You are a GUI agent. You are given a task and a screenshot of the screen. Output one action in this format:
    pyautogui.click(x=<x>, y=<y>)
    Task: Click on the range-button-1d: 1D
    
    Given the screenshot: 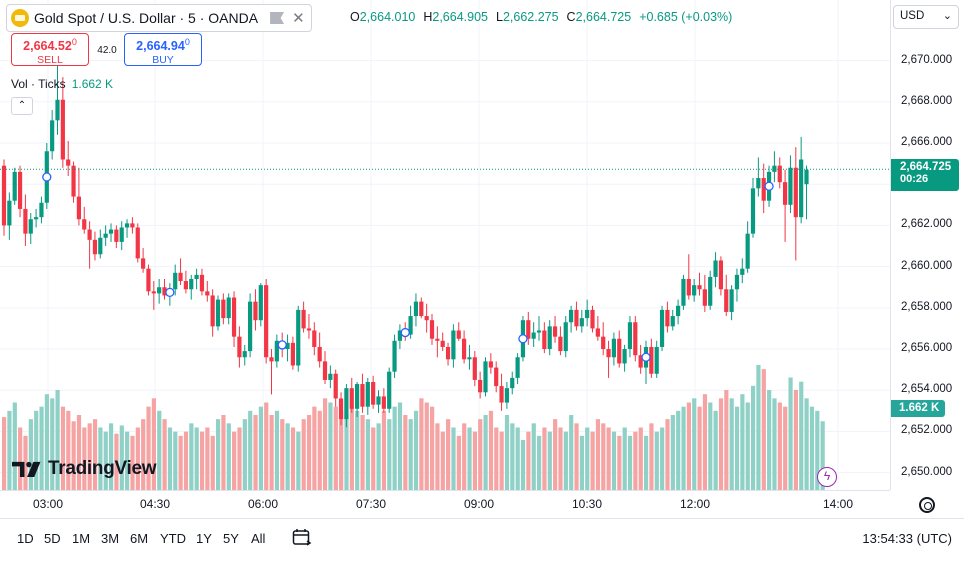 What is the action you would take?
    pyautogui.click(x=25, y=538)
    